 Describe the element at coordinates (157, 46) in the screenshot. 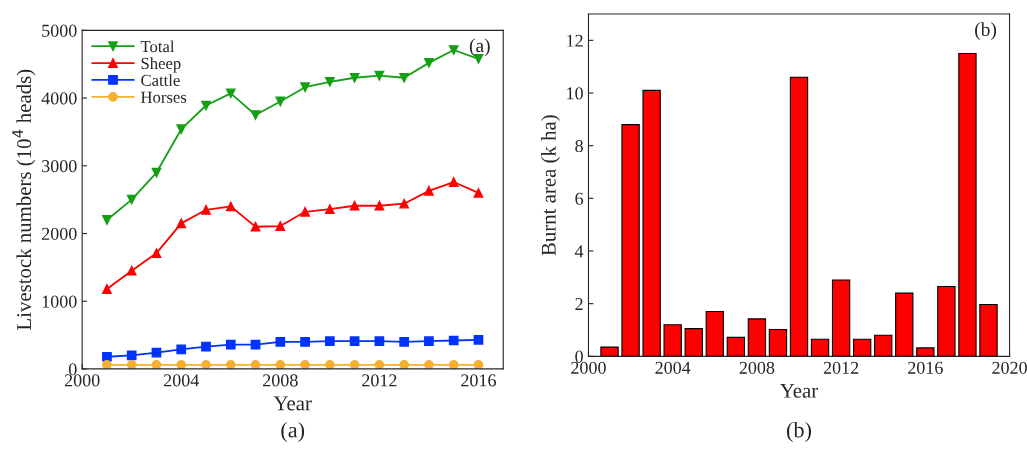

I see `legend-label: Total` at that location.